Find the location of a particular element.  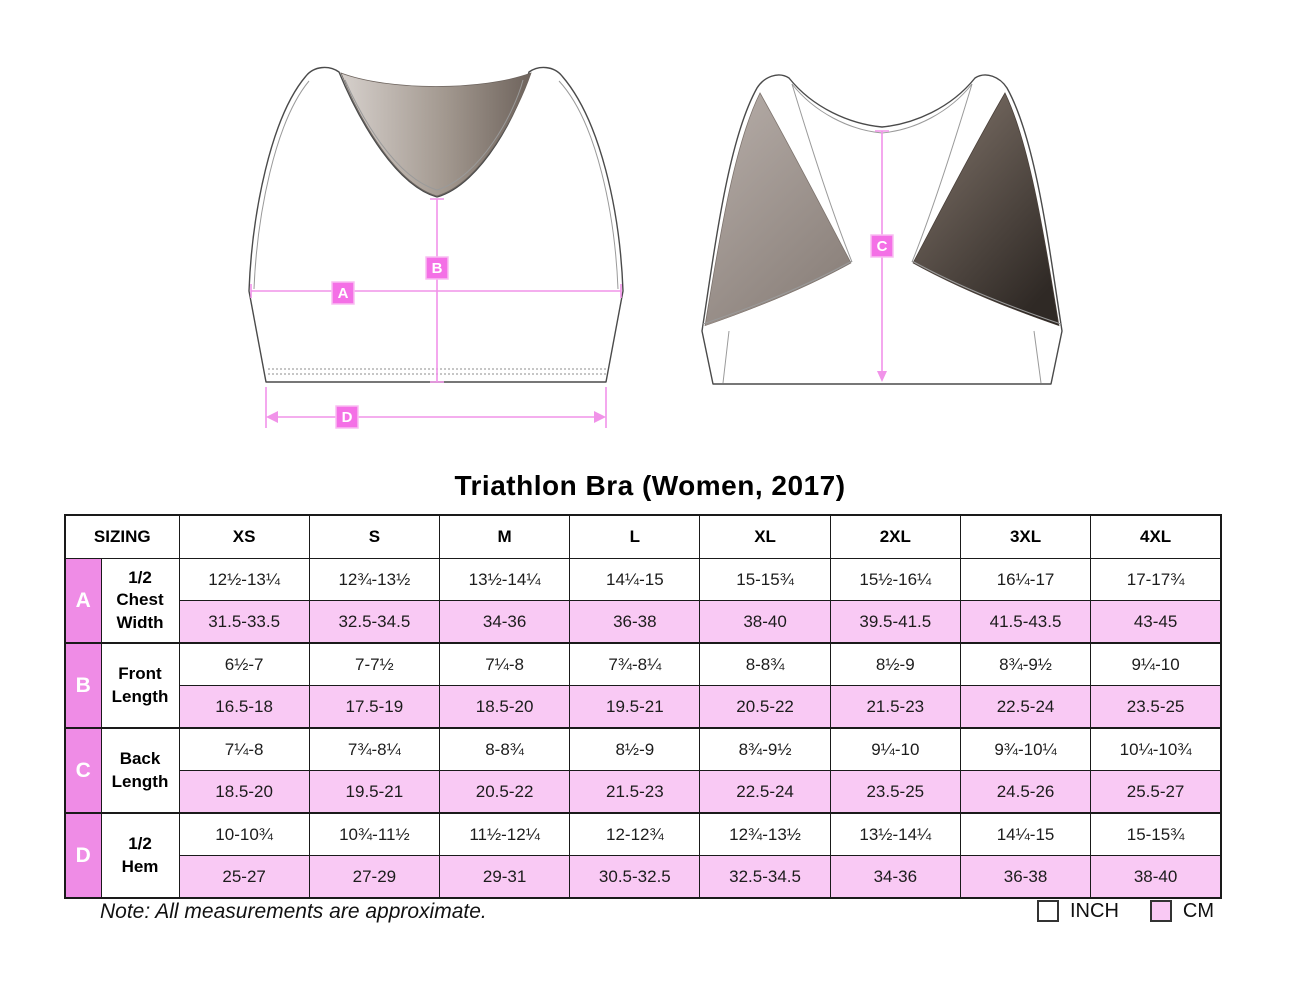

label-d: D is located at coordinates (347, 417).